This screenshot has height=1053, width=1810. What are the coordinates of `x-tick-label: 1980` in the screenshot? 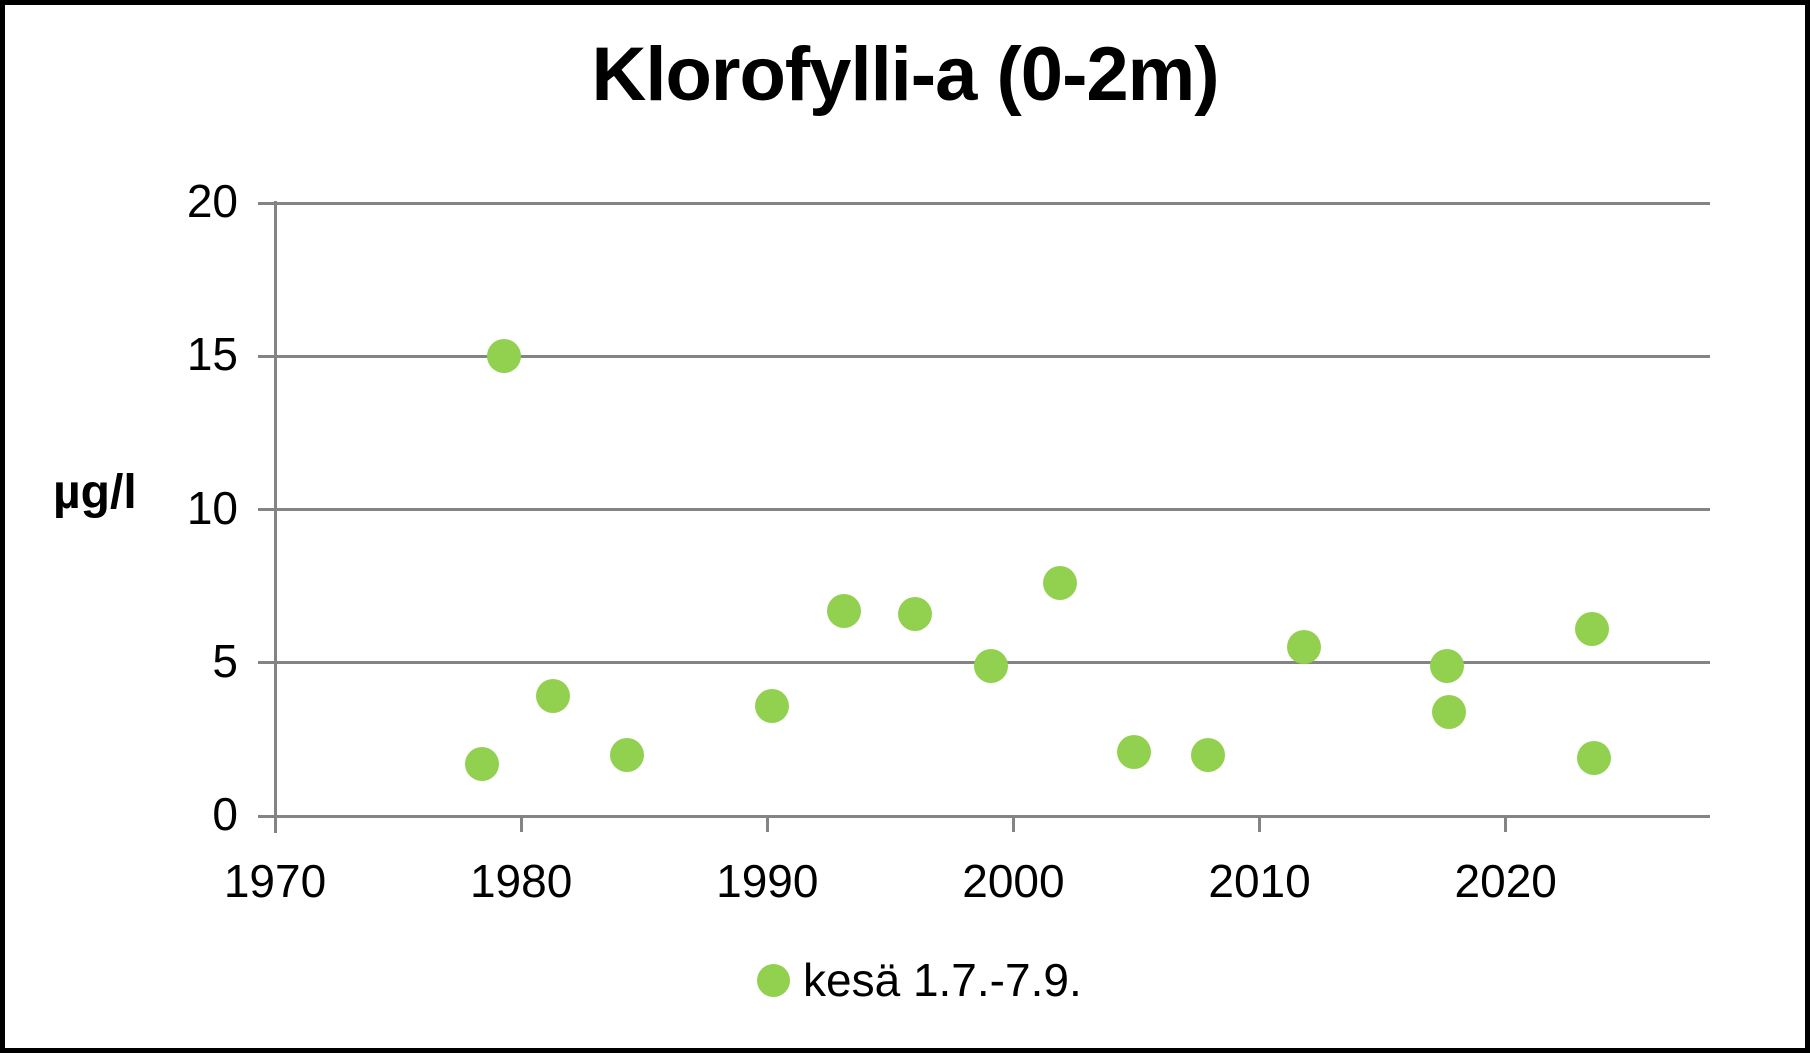 It's located at (521, 881).